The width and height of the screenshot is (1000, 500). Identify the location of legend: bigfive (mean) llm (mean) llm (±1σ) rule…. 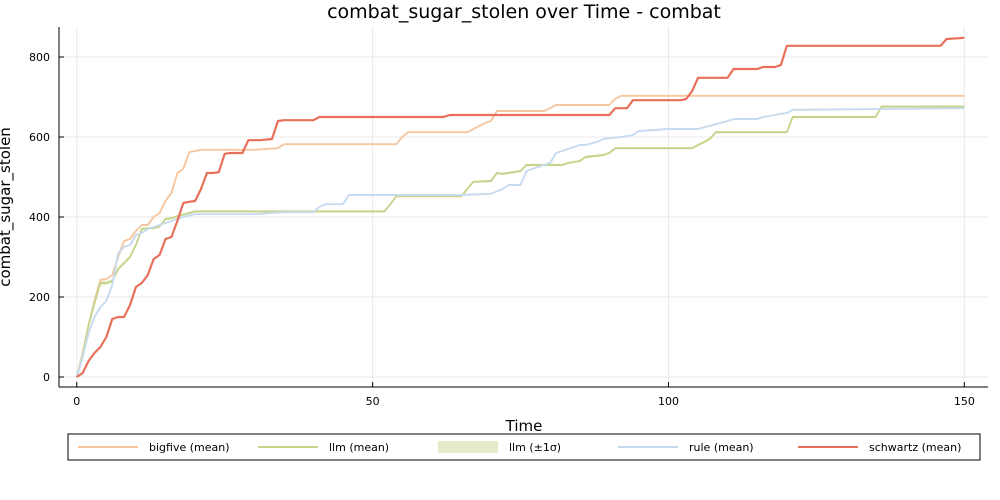
(524, 447).